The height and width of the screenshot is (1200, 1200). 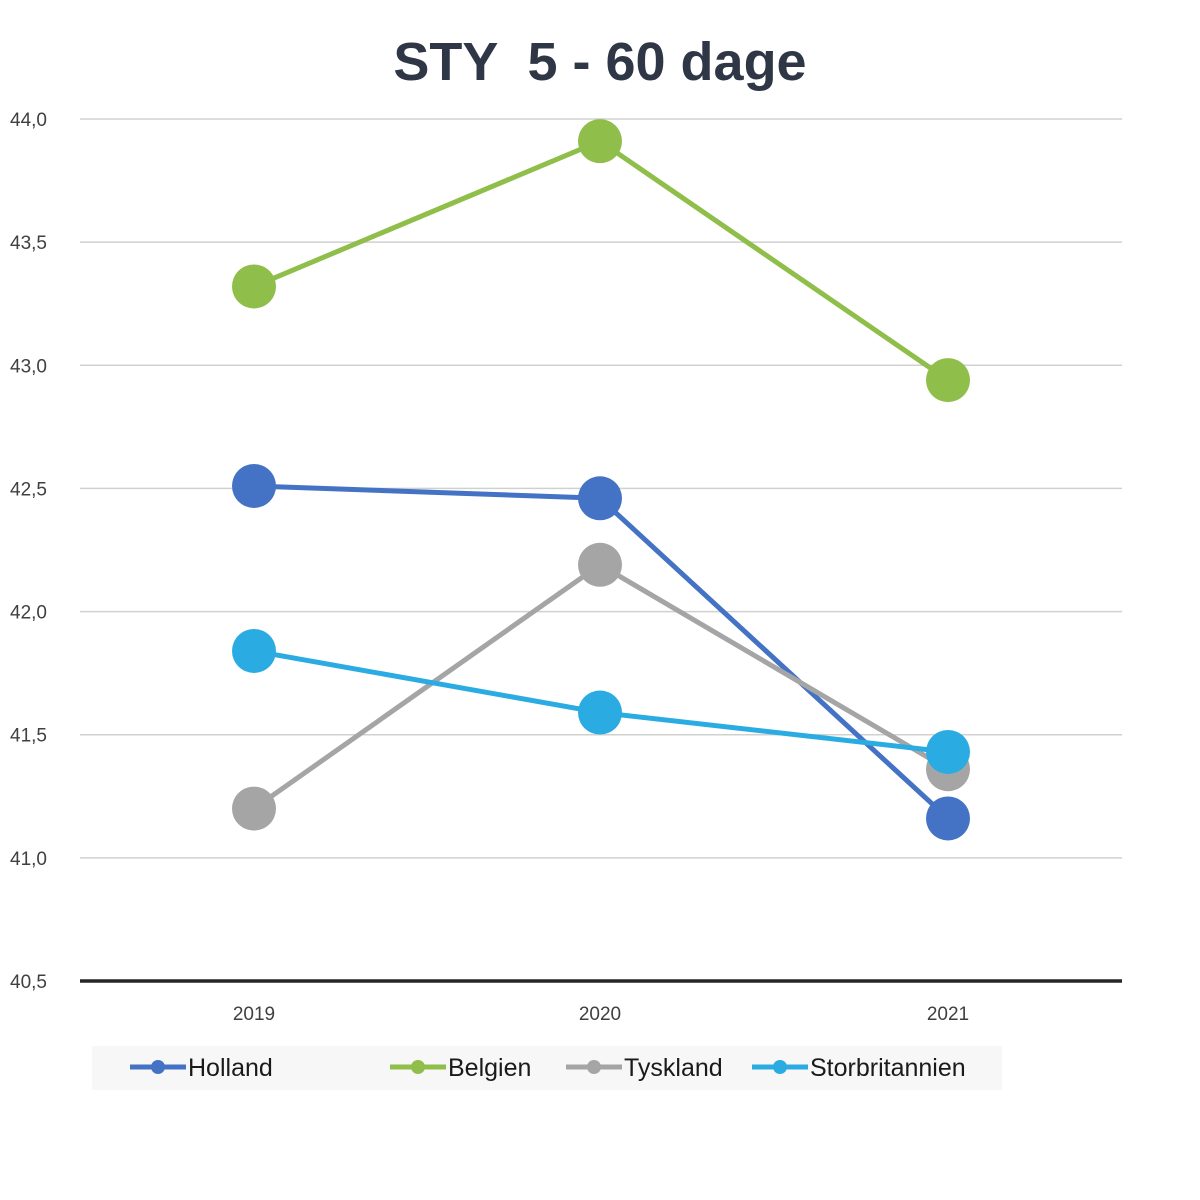 I want to click on y-tick-label: 42,0, so click(x=28, y=613).